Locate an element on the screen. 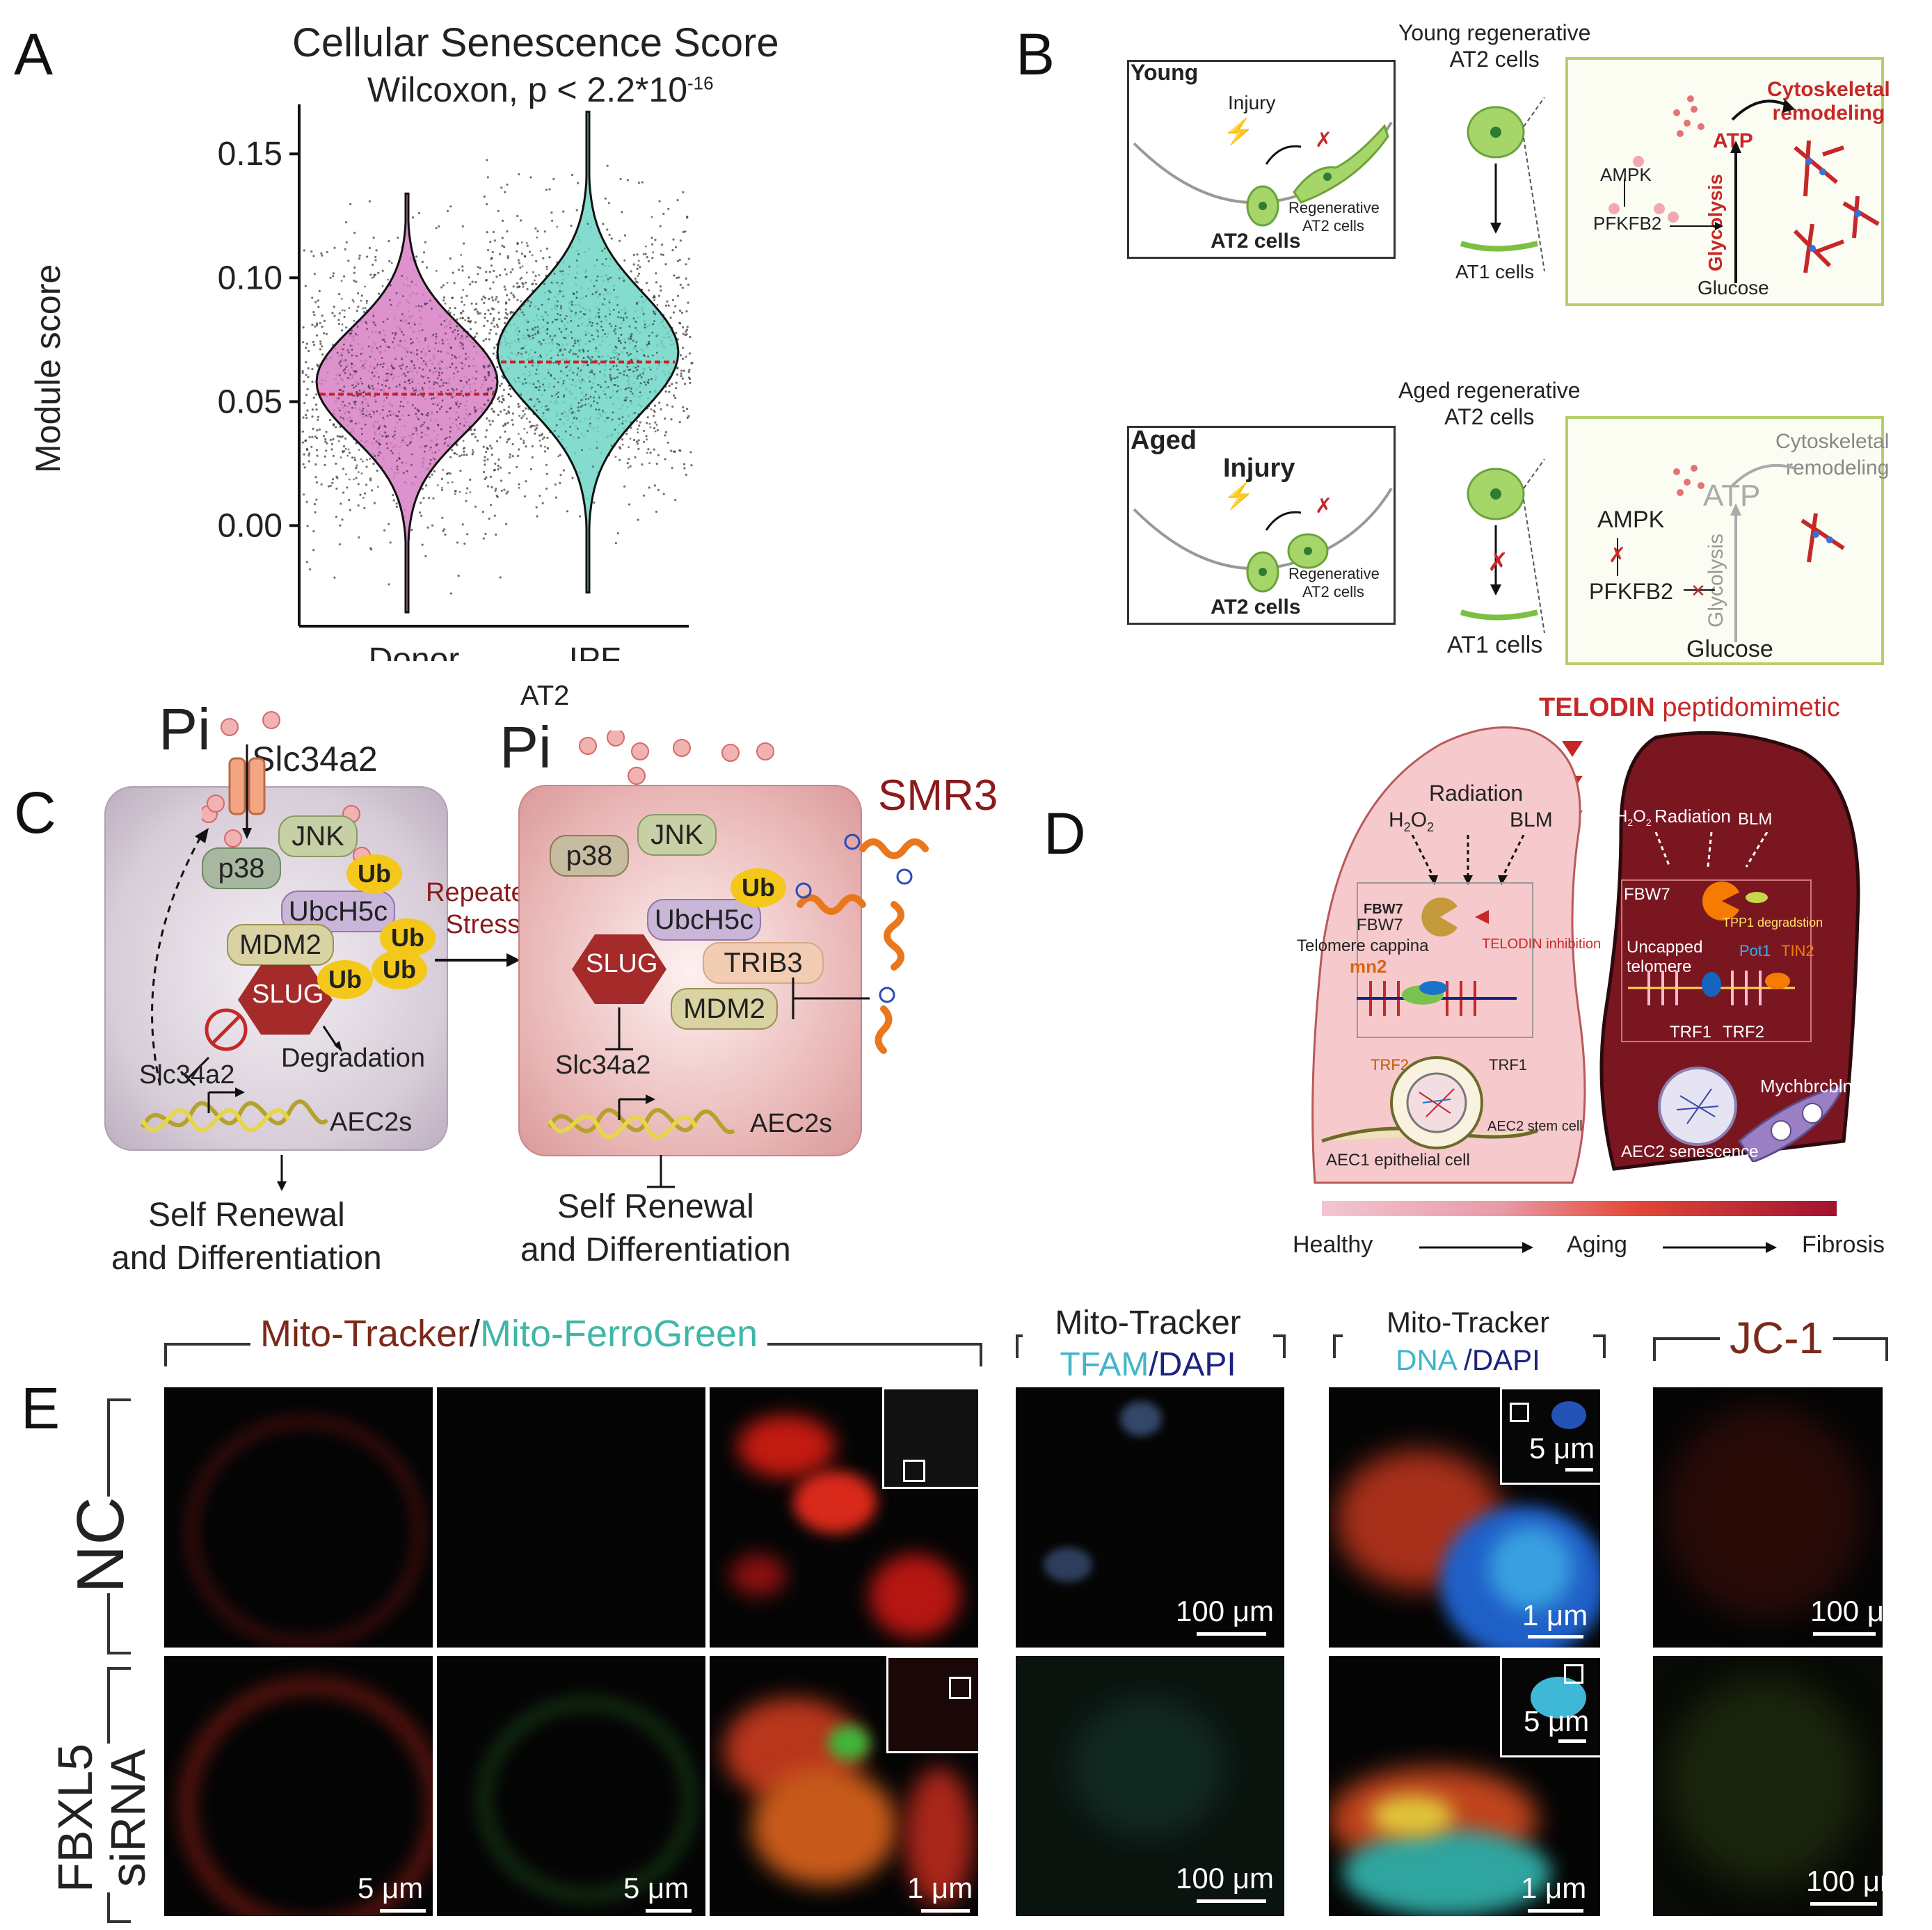 This screenshot has width=1932, height=1930. aec2s-right: AEC2s is located at coordinates (791, 1123).